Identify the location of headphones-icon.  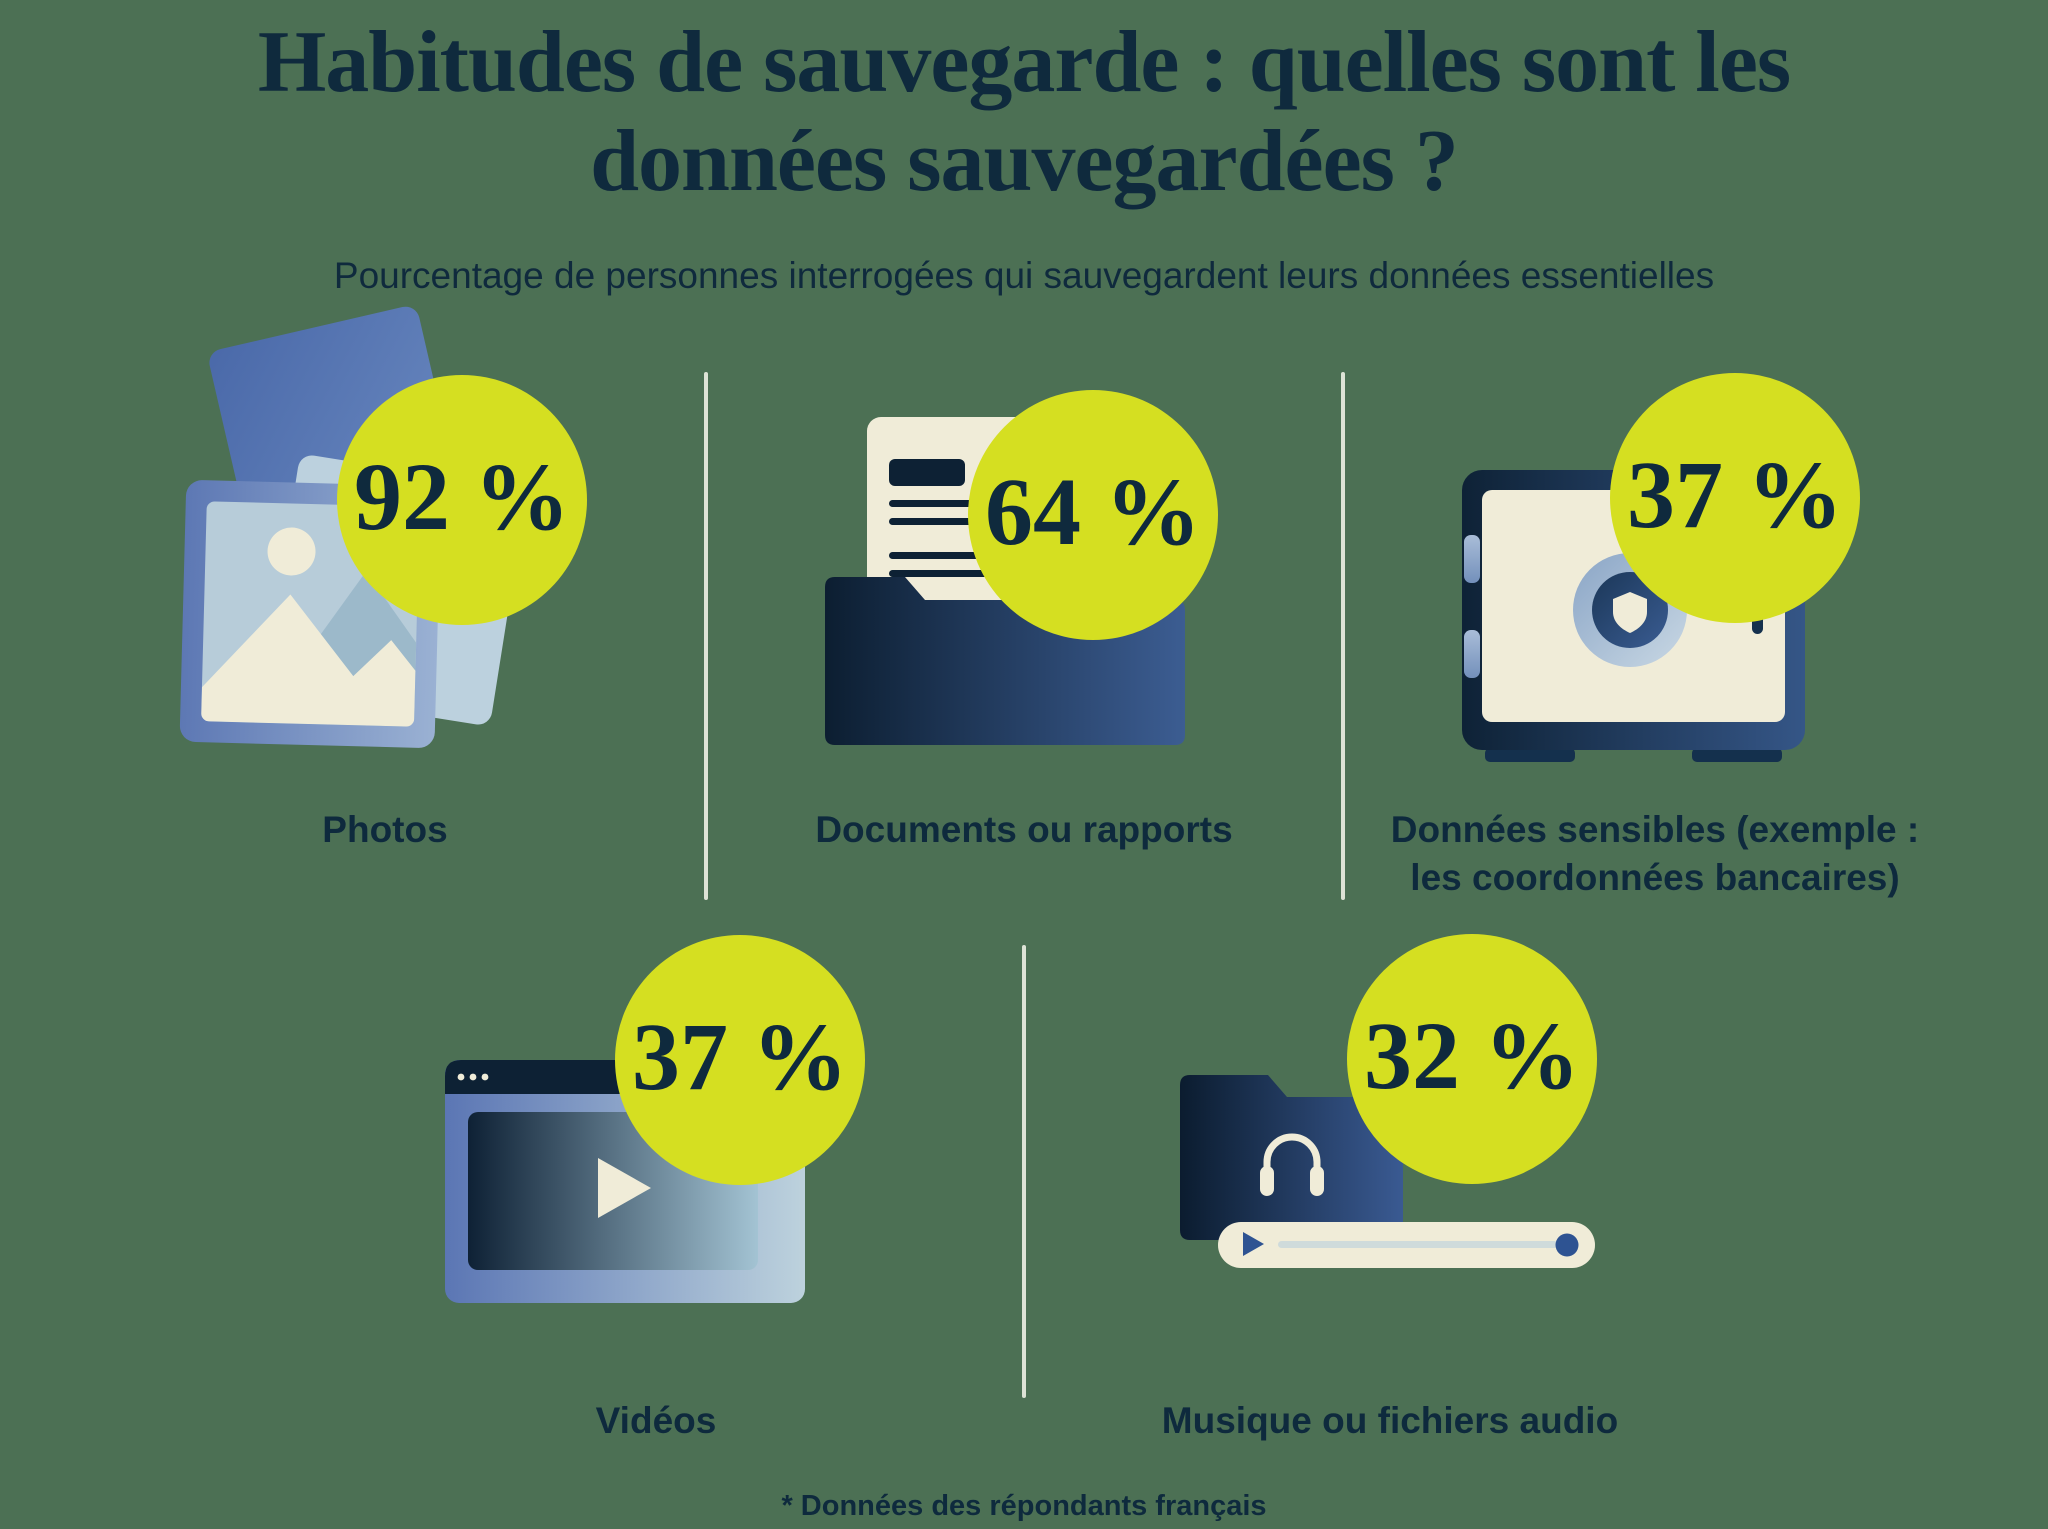
(1292, 1164).